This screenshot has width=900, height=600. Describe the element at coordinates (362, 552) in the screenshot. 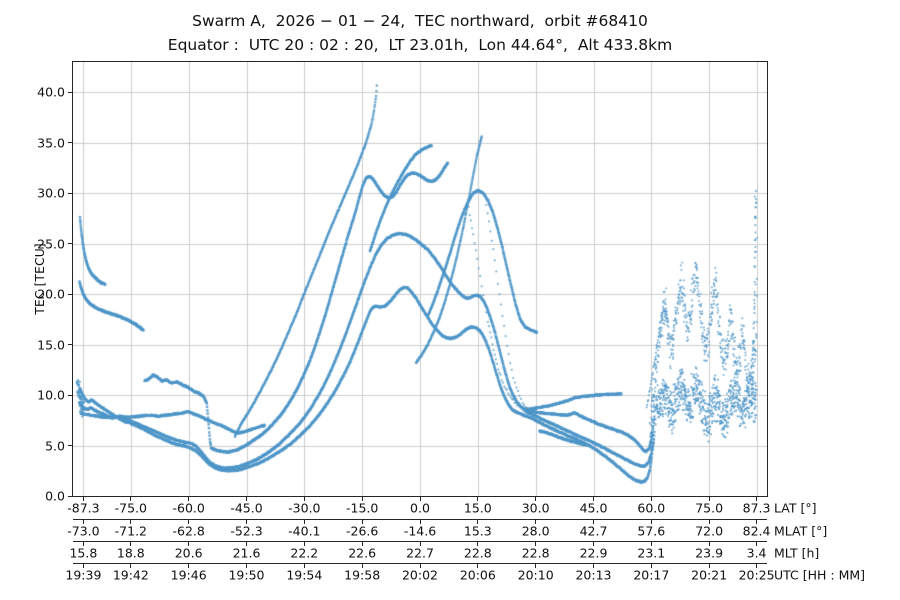

I see `x-tick-label: 22.6` at that location.